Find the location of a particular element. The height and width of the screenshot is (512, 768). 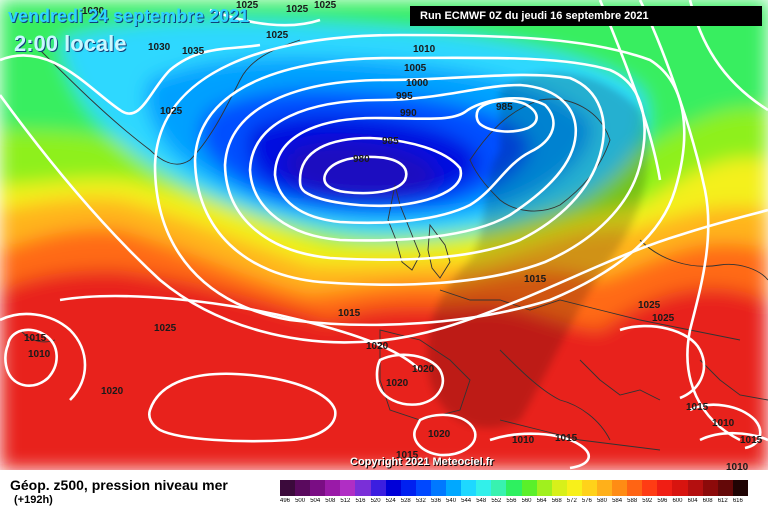

scale-label: 608 is located at coordinates (707, 501).